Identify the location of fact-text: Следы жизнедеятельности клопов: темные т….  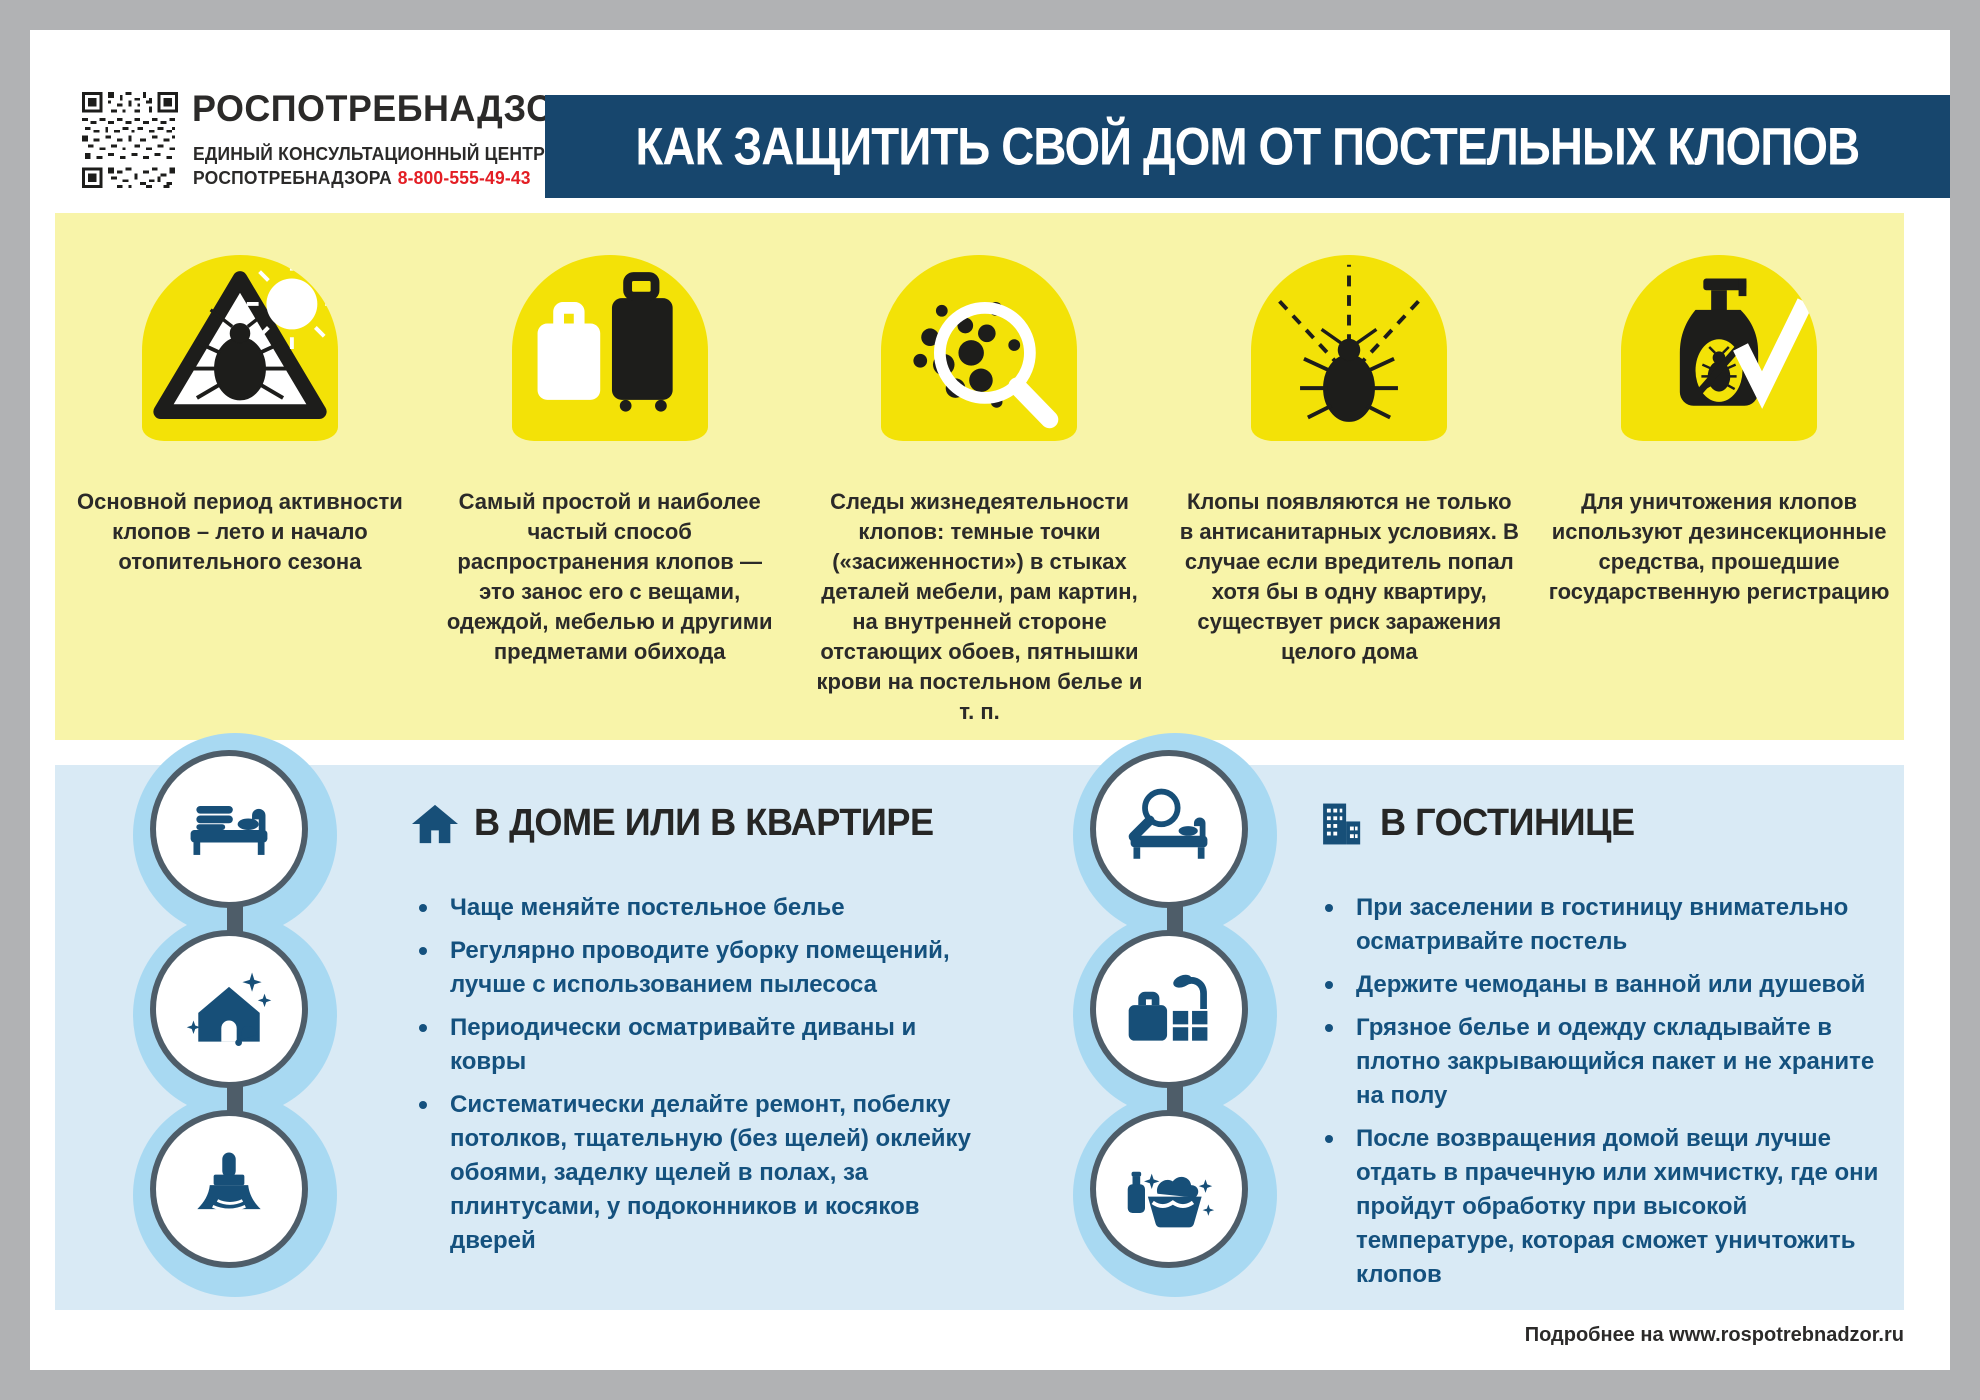
(979, 606).